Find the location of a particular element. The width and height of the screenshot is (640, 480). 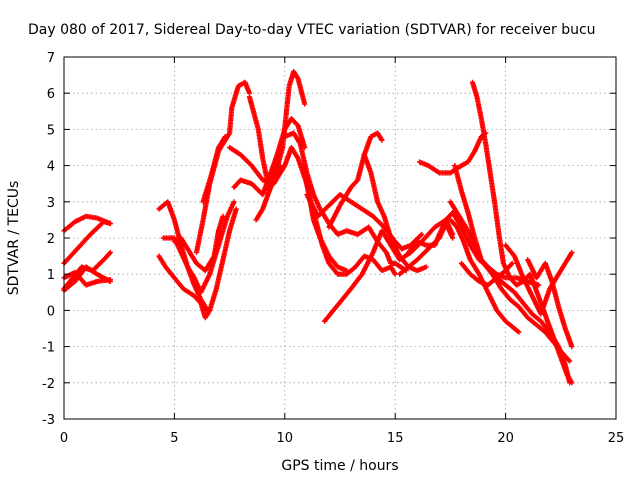

x-axis-label: GPS time / hours is located at coordinates (339, 466).